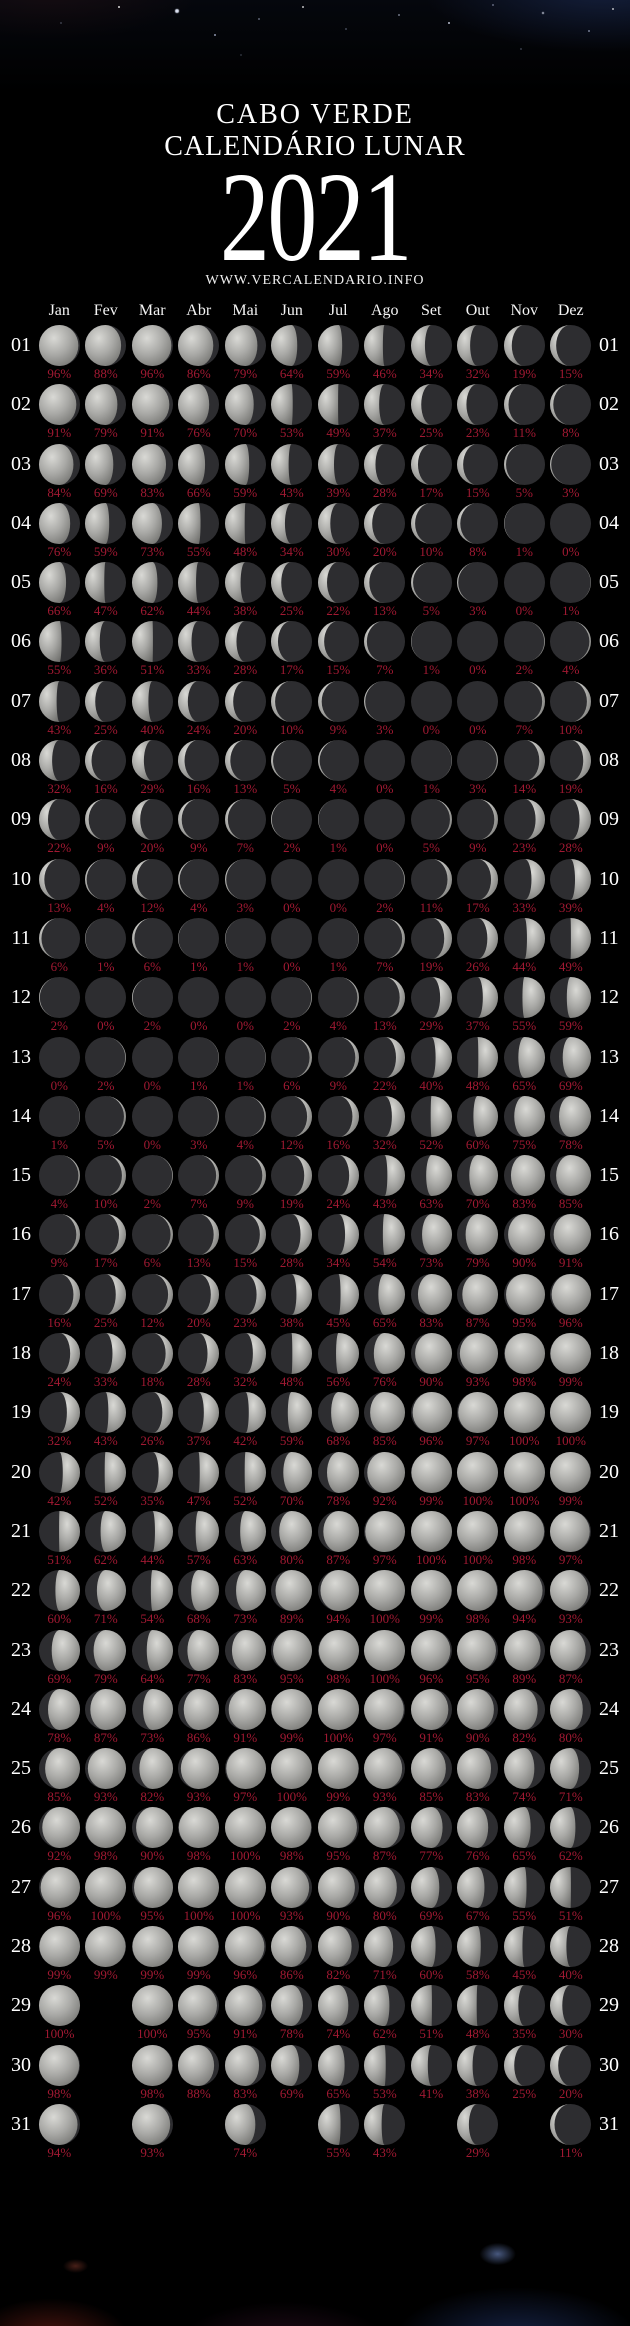 Image resolution: width=630 pixels, height=2326 pixels. Describe the element at coordinates (59, 1301) in the screenshot. I see `moon-cell: 16%` at that location.